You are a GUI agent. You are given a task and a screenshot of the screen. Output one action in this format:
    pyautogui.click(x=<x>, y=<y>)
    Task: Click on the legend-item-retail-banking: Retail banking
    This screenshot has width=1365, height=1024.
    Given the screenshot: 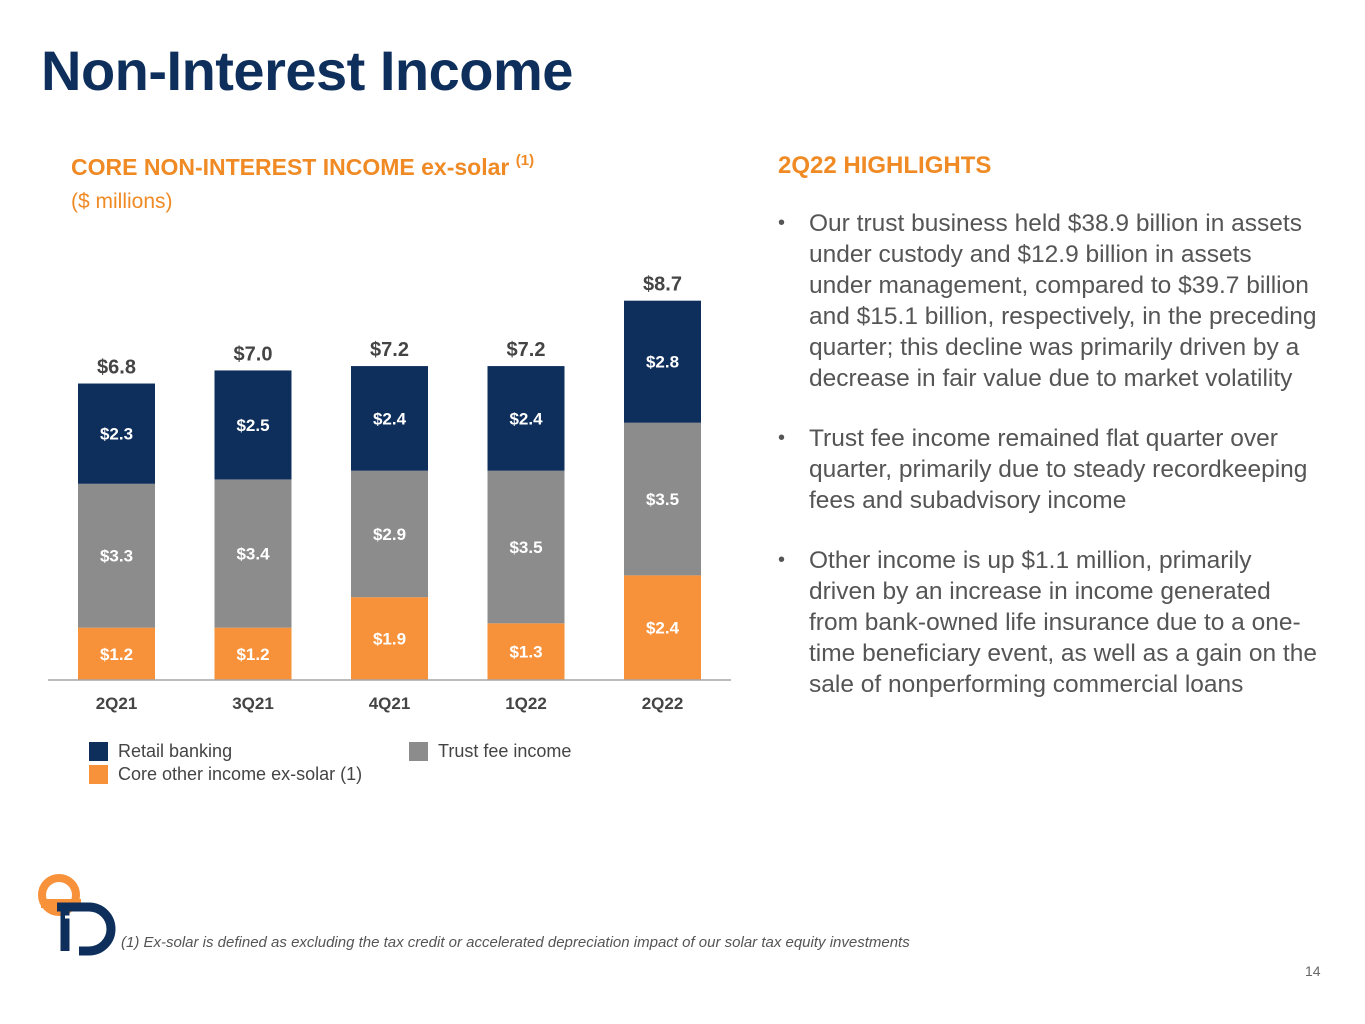 What is the action you would take?
    pyautogui.click(x=160, y=751)
    